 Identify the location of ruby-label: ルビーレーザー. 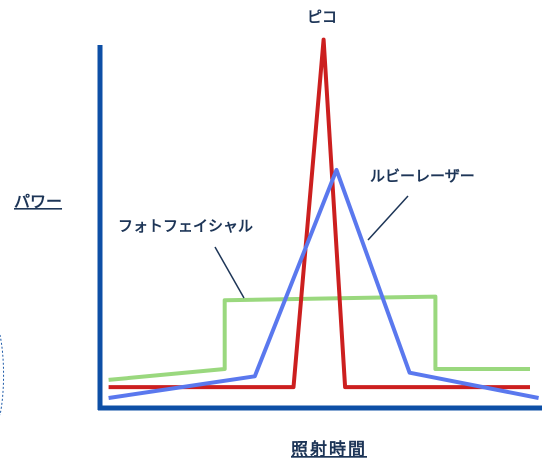
(422, 176).